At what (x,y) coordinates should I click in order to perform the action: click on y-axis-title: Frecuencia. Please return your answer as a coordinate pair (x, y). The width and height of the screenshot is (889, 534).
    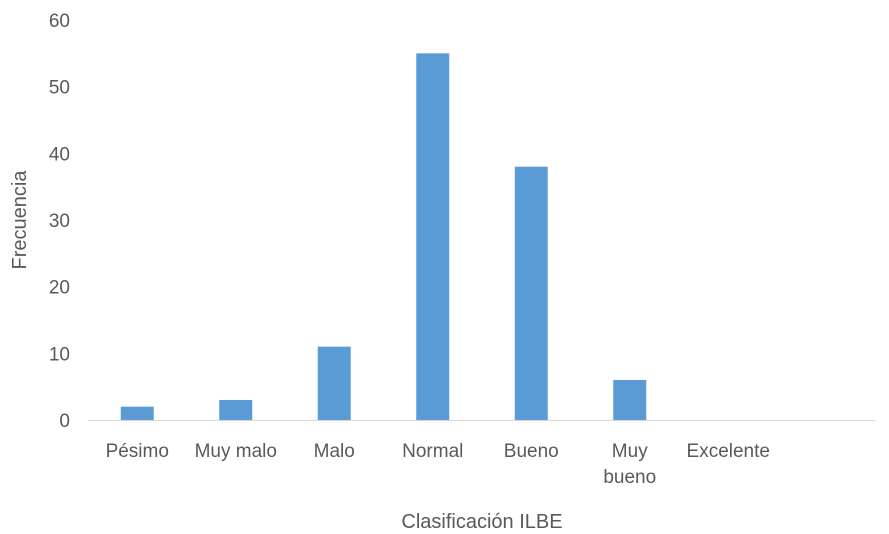
    Looking at the image, I should click on (20, 220).